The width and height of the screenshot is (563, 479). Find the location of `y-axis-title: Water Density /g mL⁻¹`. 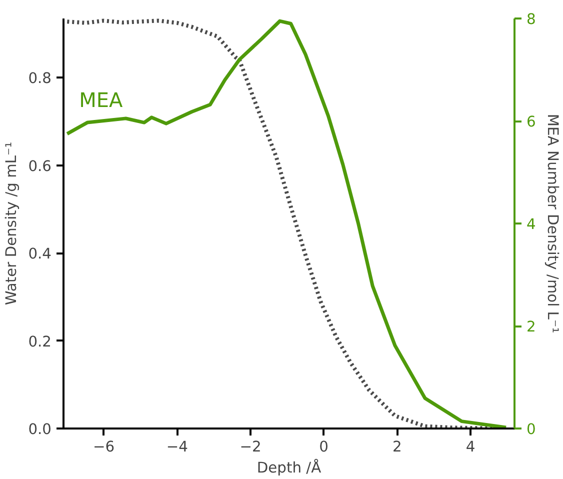

y-axis-title: Water Density /g mL⁻¹ is located at coordinates (11, 224).